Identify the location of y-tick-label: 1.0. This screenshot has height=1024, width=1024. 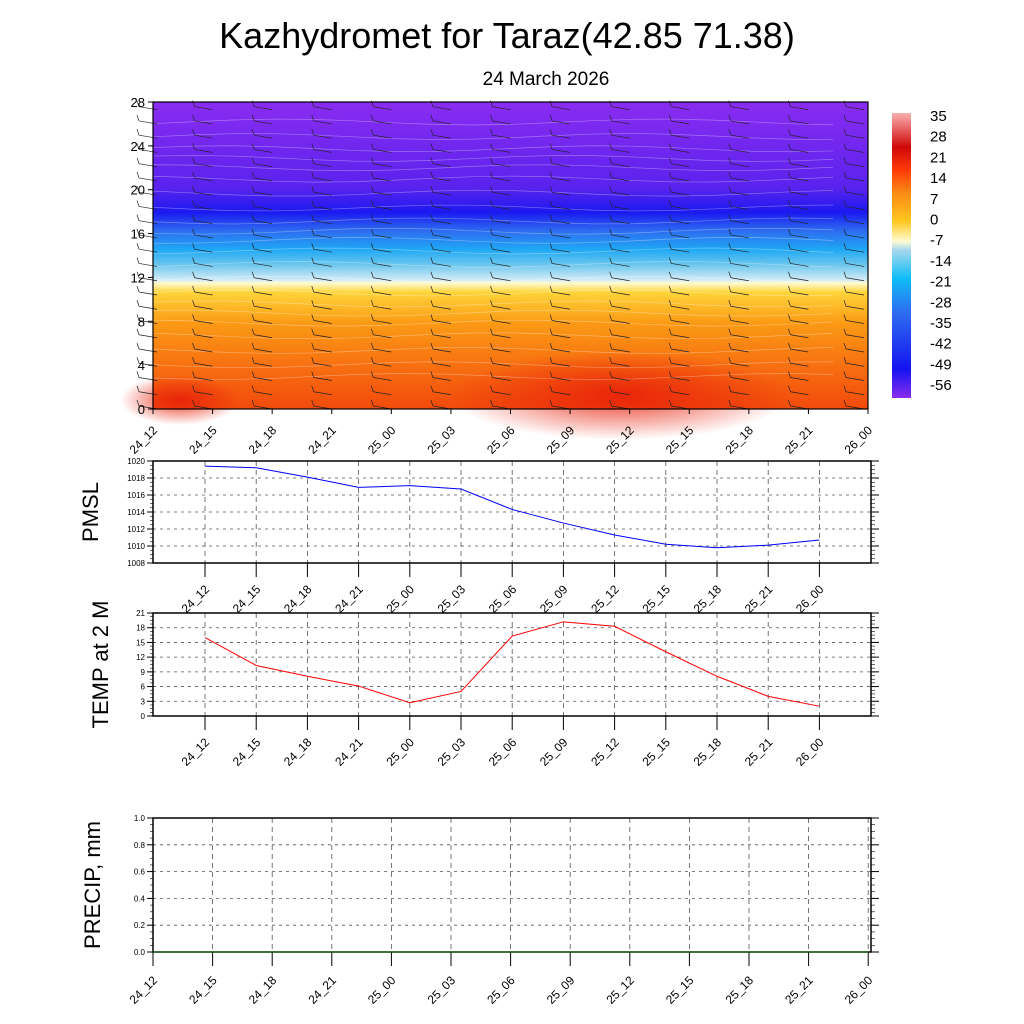
(140, 818).